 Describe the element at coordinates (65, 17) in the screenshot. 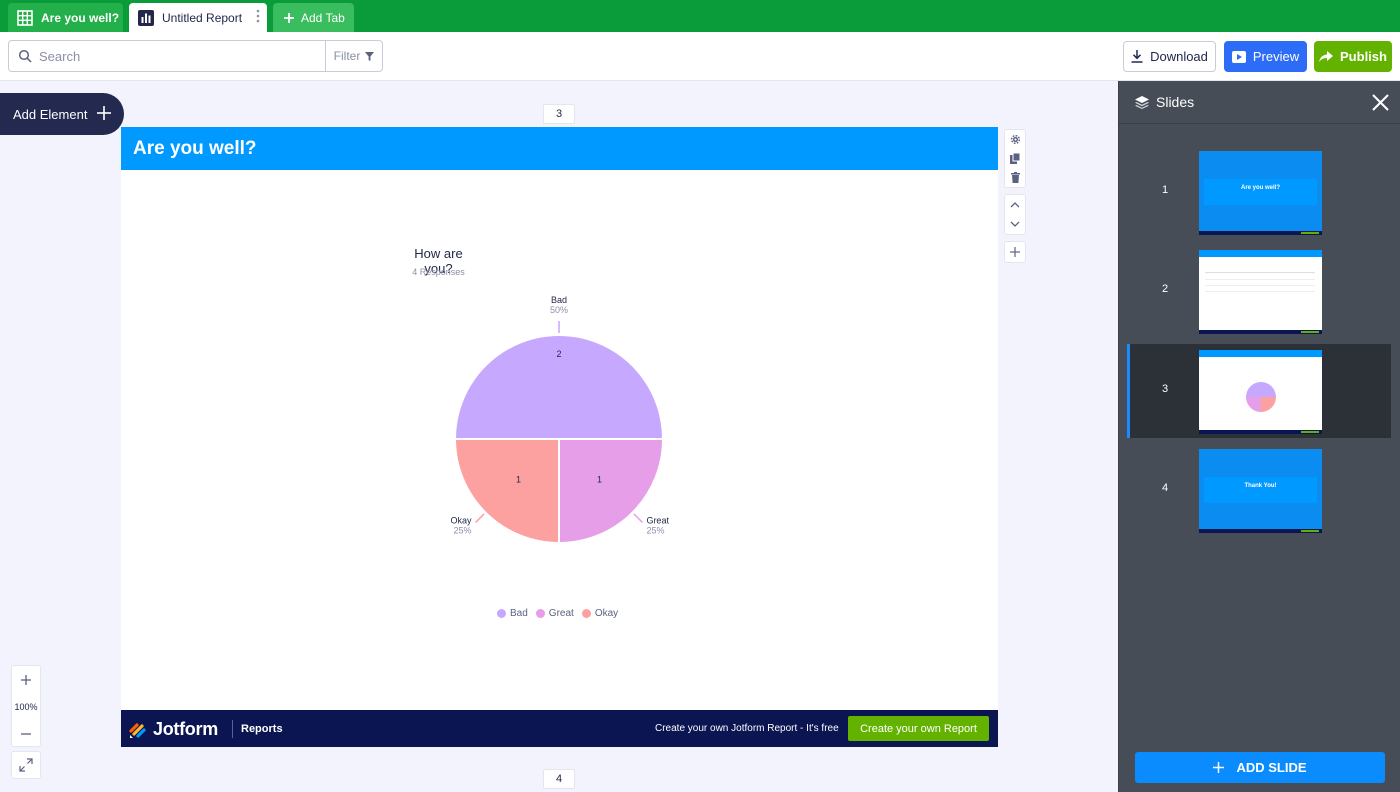

I see `tab-form: Are you well?` at that location.